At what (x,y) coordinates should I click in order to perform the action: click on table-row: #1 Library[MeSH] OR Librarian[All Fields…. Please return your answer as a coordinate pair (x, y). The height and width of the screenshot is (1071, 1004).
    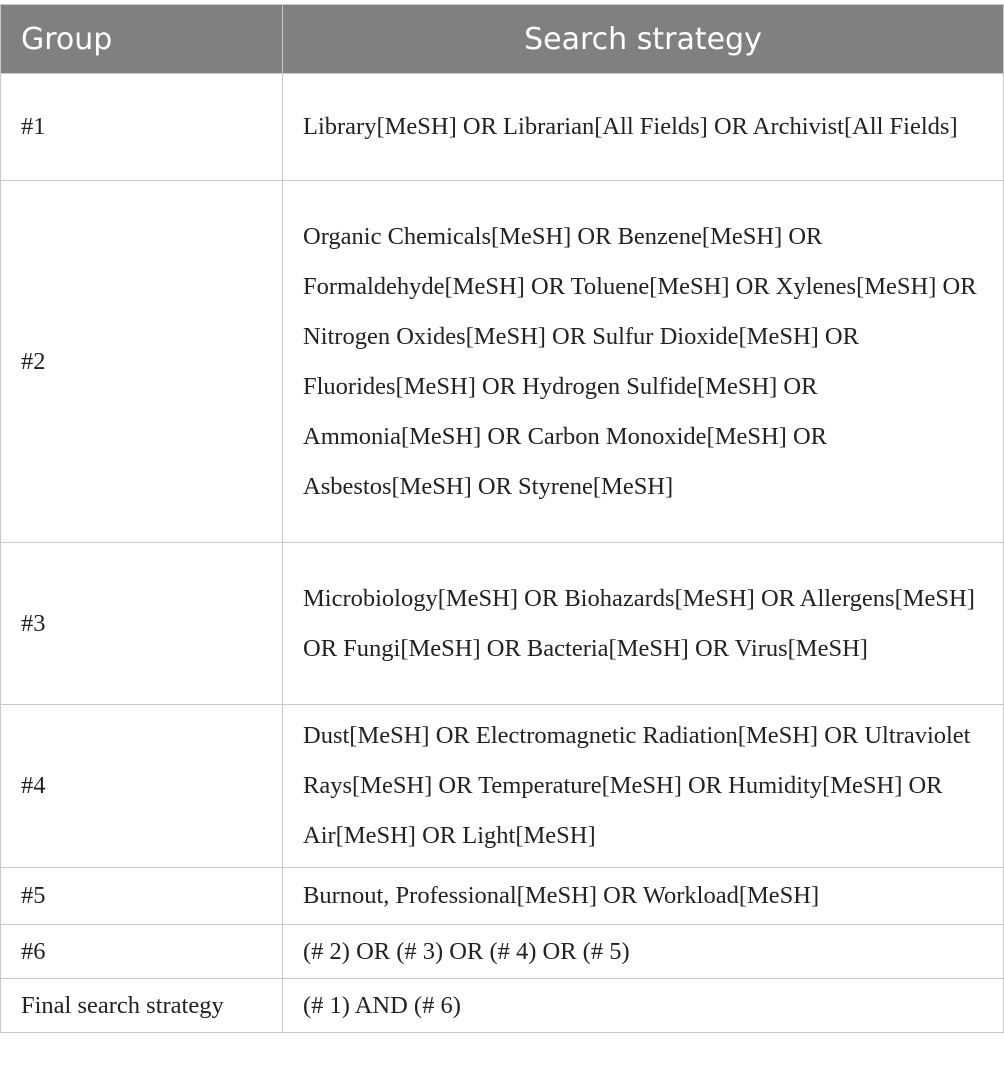
    Looking at the image, I should click on (502, 127).